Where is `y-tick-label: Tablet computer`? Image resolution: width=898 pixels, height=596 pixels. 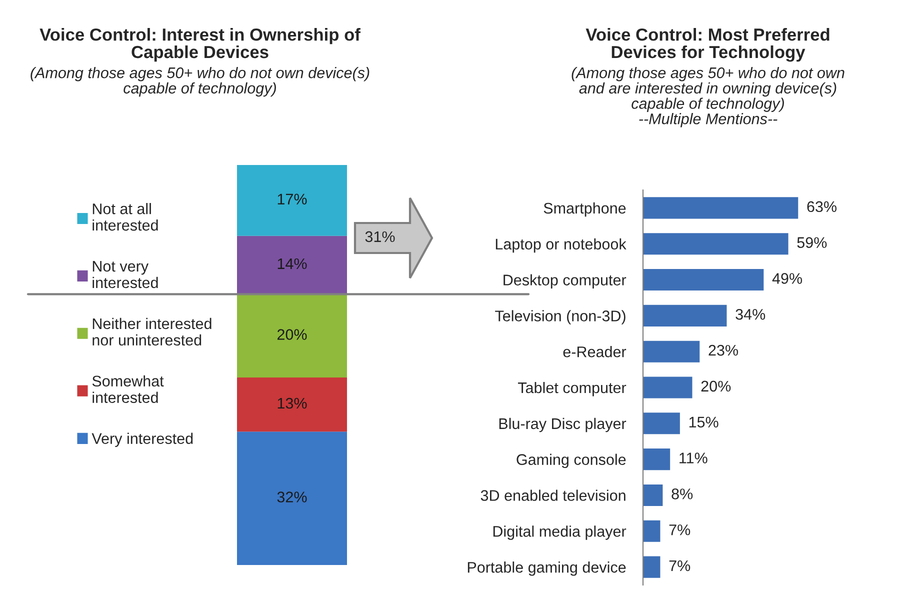 y-tick-label: Tablet computer is located at coordinates (572, 389).